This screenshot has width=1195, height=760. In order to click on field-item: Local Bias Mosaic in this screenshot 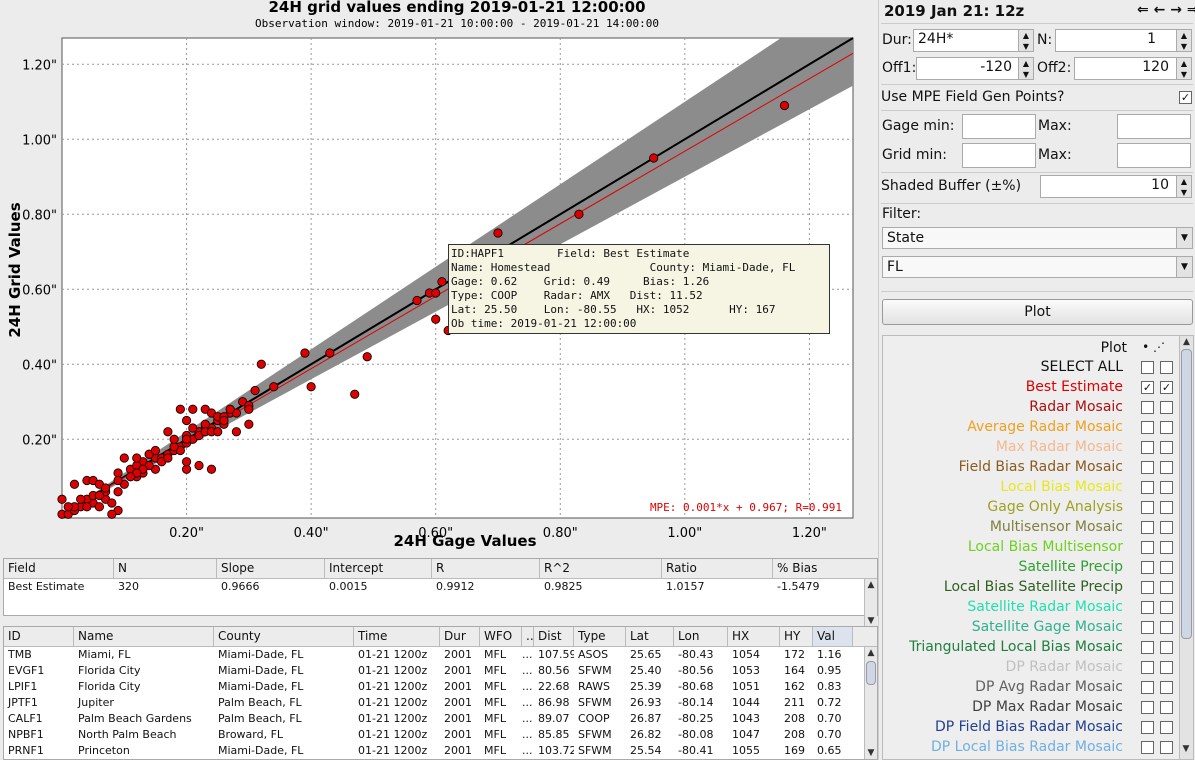, I will do `click(1028, 488)`.